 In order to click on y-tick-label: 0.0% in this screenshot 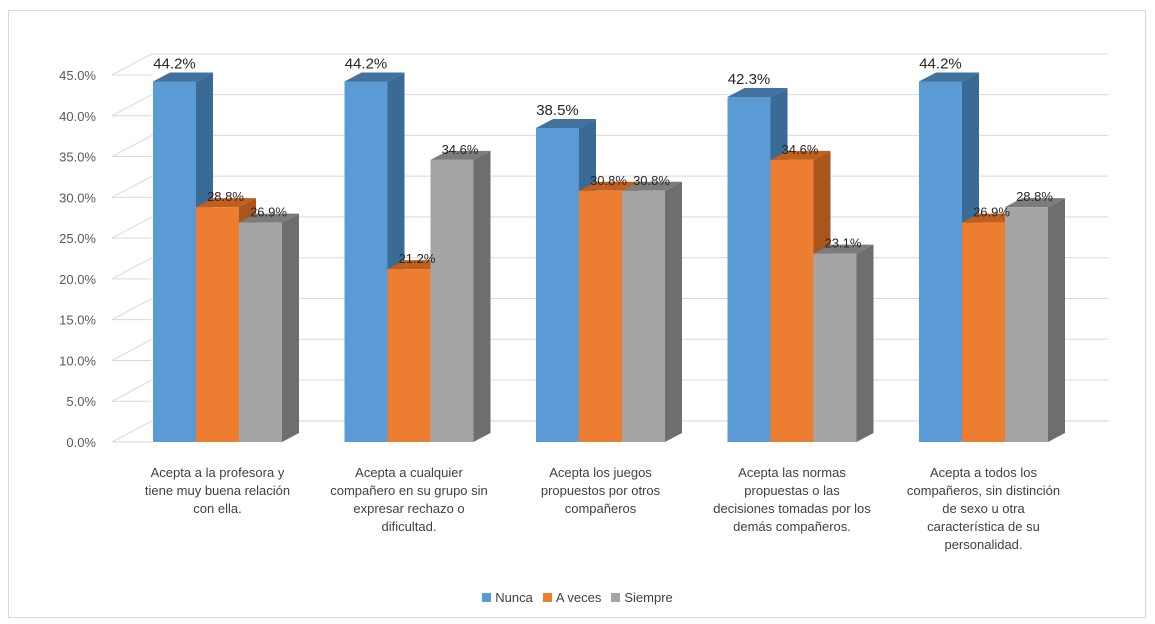, I will do `click(81, 442)`.